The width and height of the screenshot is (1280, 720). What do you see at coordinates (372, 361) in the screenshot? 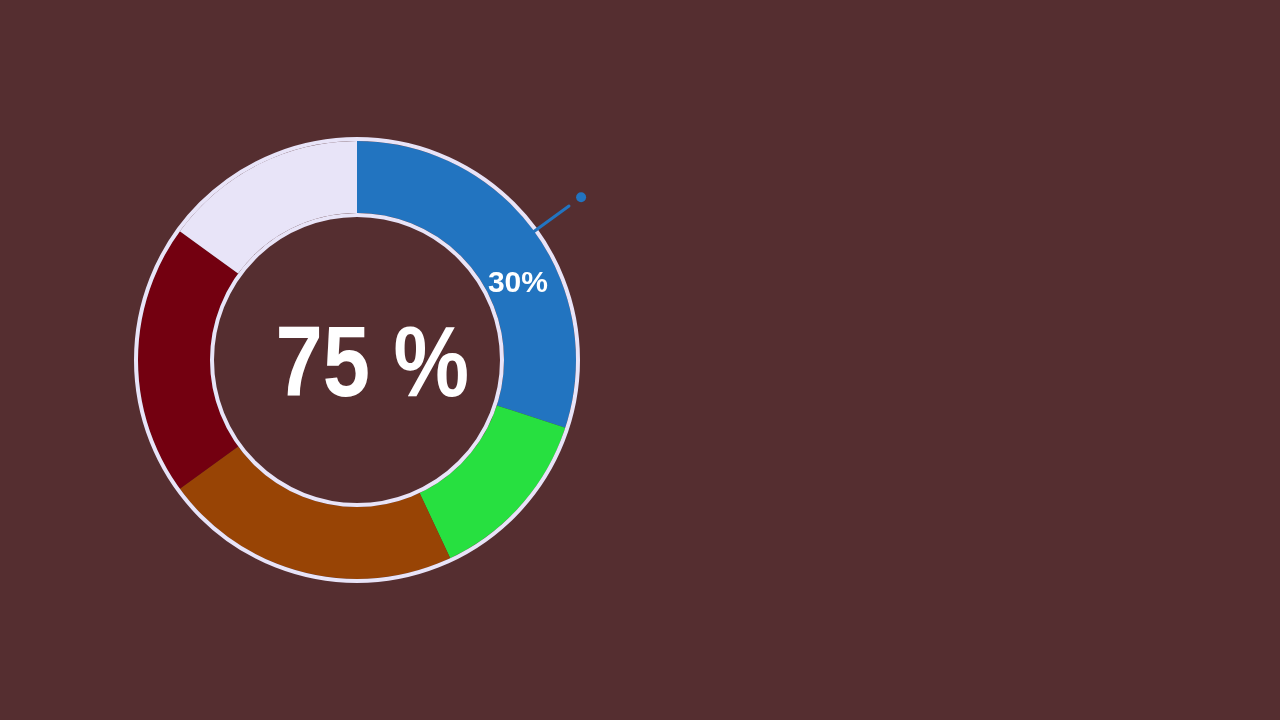
I see `text: 75 %` at bounding box center [372, 361].